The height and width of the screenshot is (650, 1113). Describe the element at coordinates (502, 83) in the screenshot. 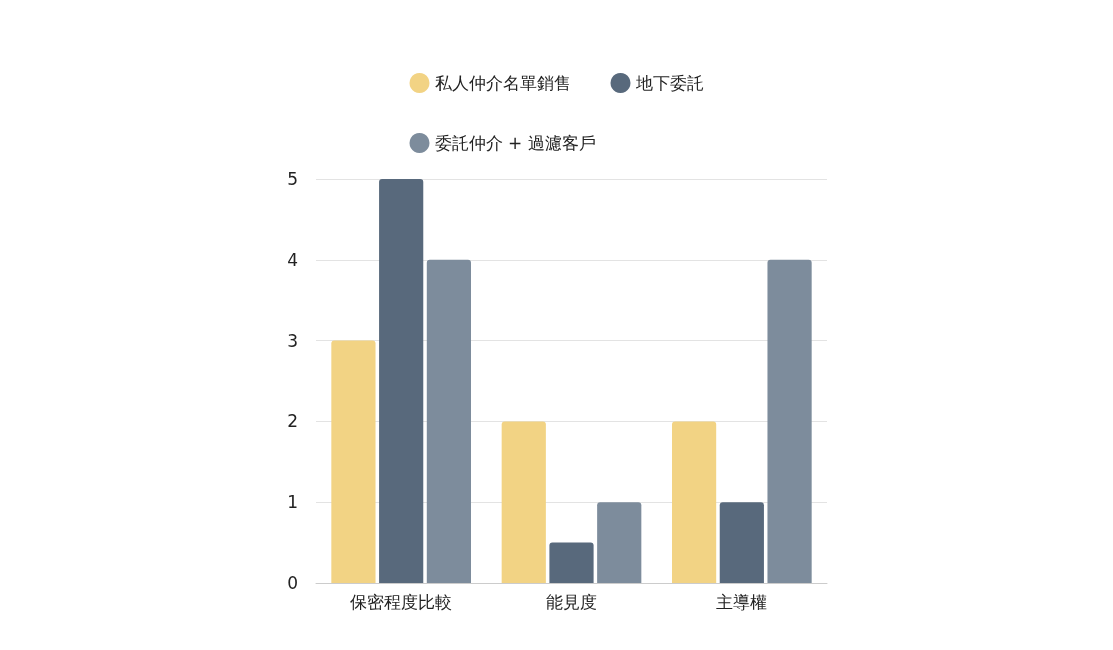

I see `legend-label: 私人仲介名單銷售` at that location.